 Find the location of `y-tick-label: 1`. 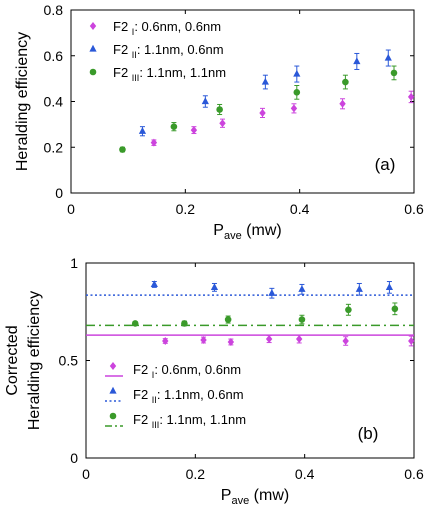

y-tick-label: 1 is located at coordinates (74, 263).